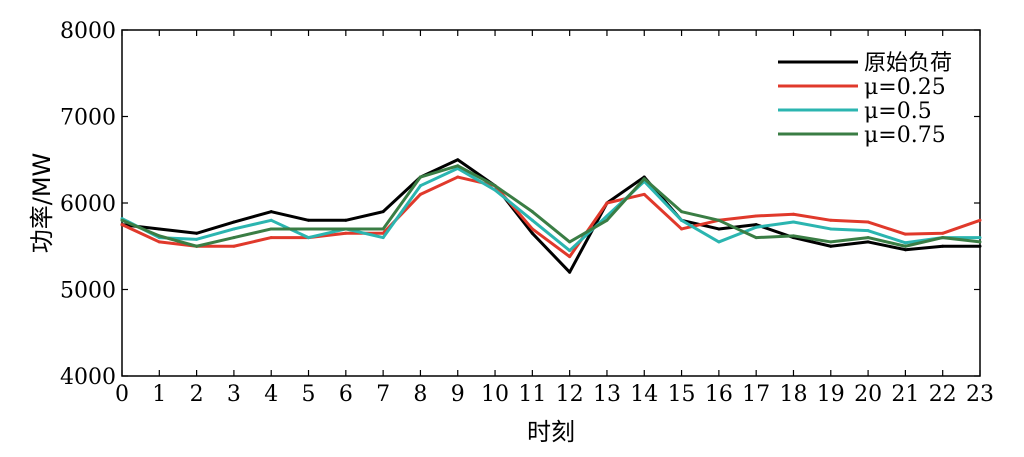  I want to click on legend-label: μ=0.75, so click(905, 135).